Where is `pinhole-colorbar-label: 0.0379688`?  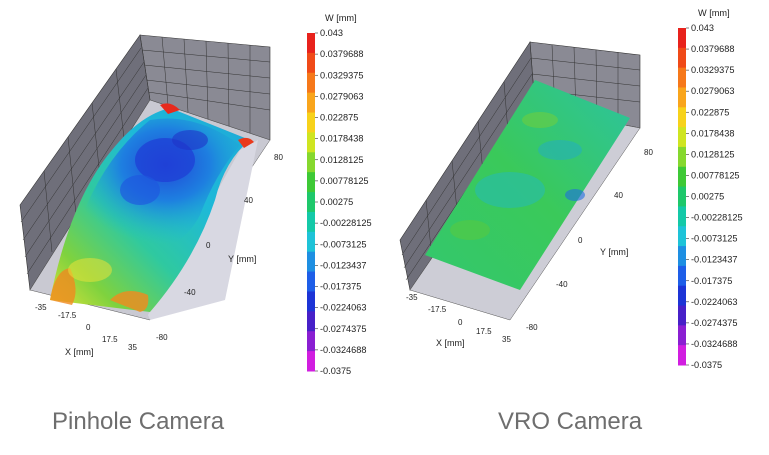 pinhole-colorbar-label: 0.0379688 is located at coordinates (341, 54).